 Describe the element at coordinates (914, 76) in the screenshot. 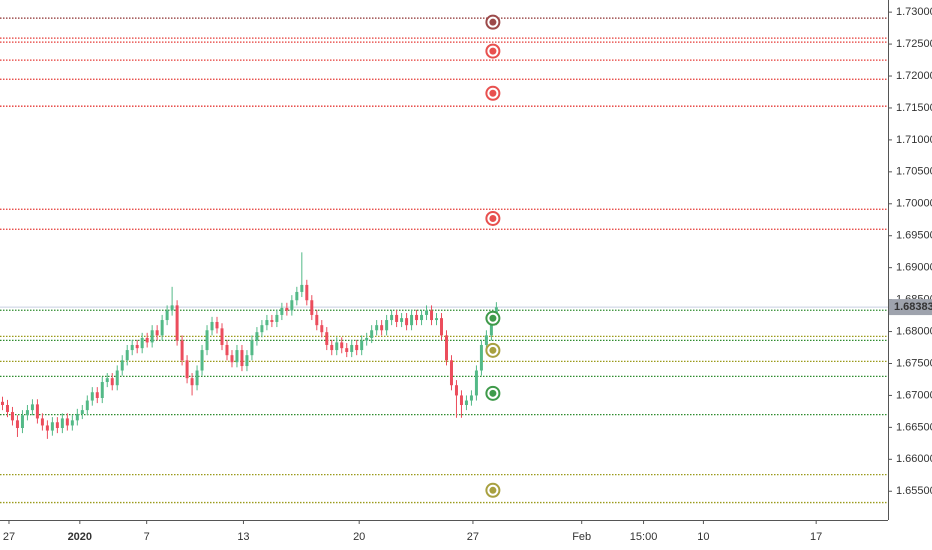

I see `y-tick-label: 1.72000` at that location.